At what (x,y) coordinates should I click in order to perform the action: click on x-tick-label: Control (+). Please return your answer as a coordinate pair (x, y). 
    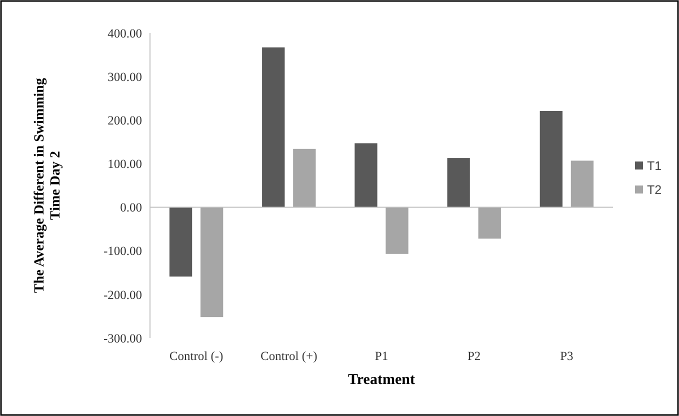
    Looking at the image, I should click on (289, 356).